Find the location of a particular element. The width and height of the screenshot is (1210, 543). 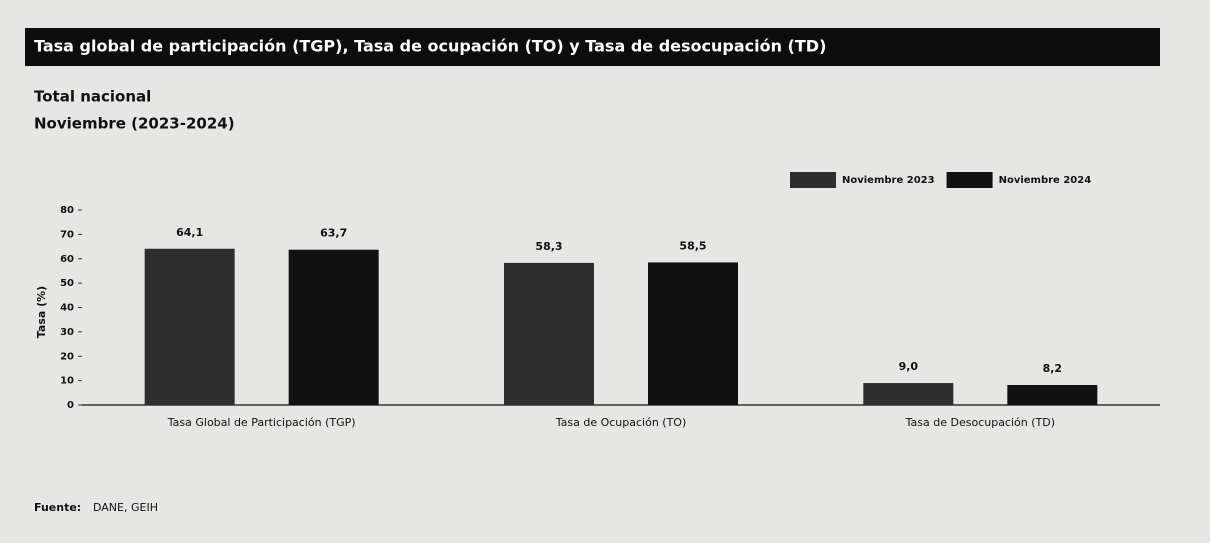

subtitle: Total nacional is located at coordinates (92, 97).